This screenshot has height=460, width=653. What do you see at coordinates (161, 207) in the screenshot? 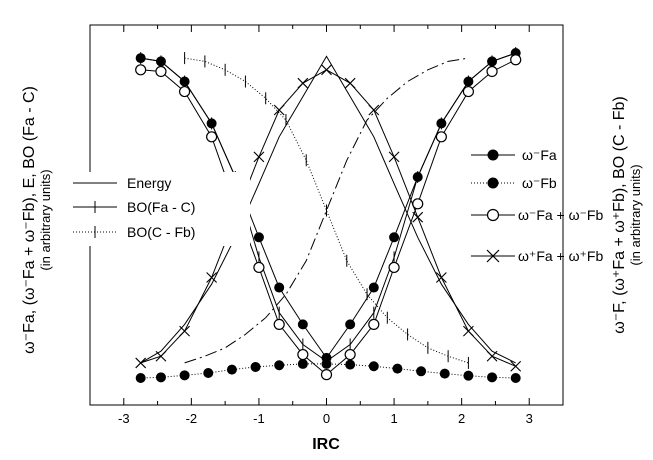
I see `legend-bofac-label: BO(Fa - C)` at bounding box center [161, 207].